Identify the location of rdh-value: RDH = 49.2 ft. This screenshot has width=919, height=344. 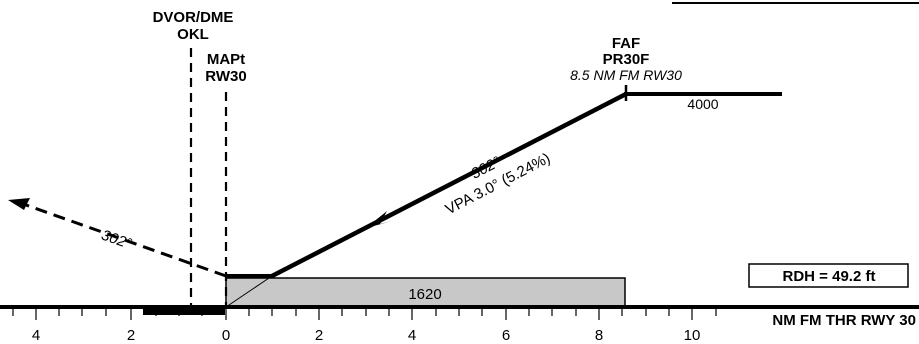
(829, 276).